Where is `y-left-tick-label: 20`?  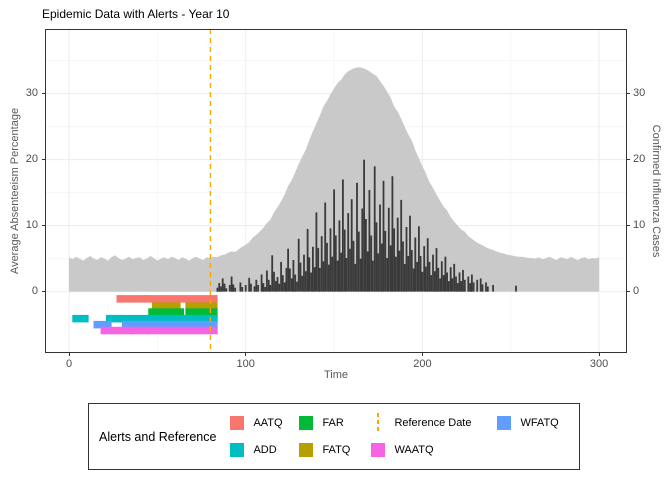 y-left-tick-label: 20 is located at coordinates (31, 158).